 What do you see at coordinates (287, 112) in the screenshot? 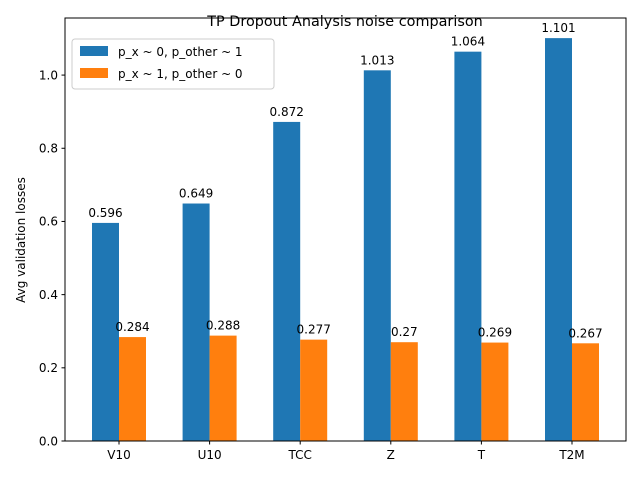
I see `data-label: 0.872` at bounding box center [287, 112].